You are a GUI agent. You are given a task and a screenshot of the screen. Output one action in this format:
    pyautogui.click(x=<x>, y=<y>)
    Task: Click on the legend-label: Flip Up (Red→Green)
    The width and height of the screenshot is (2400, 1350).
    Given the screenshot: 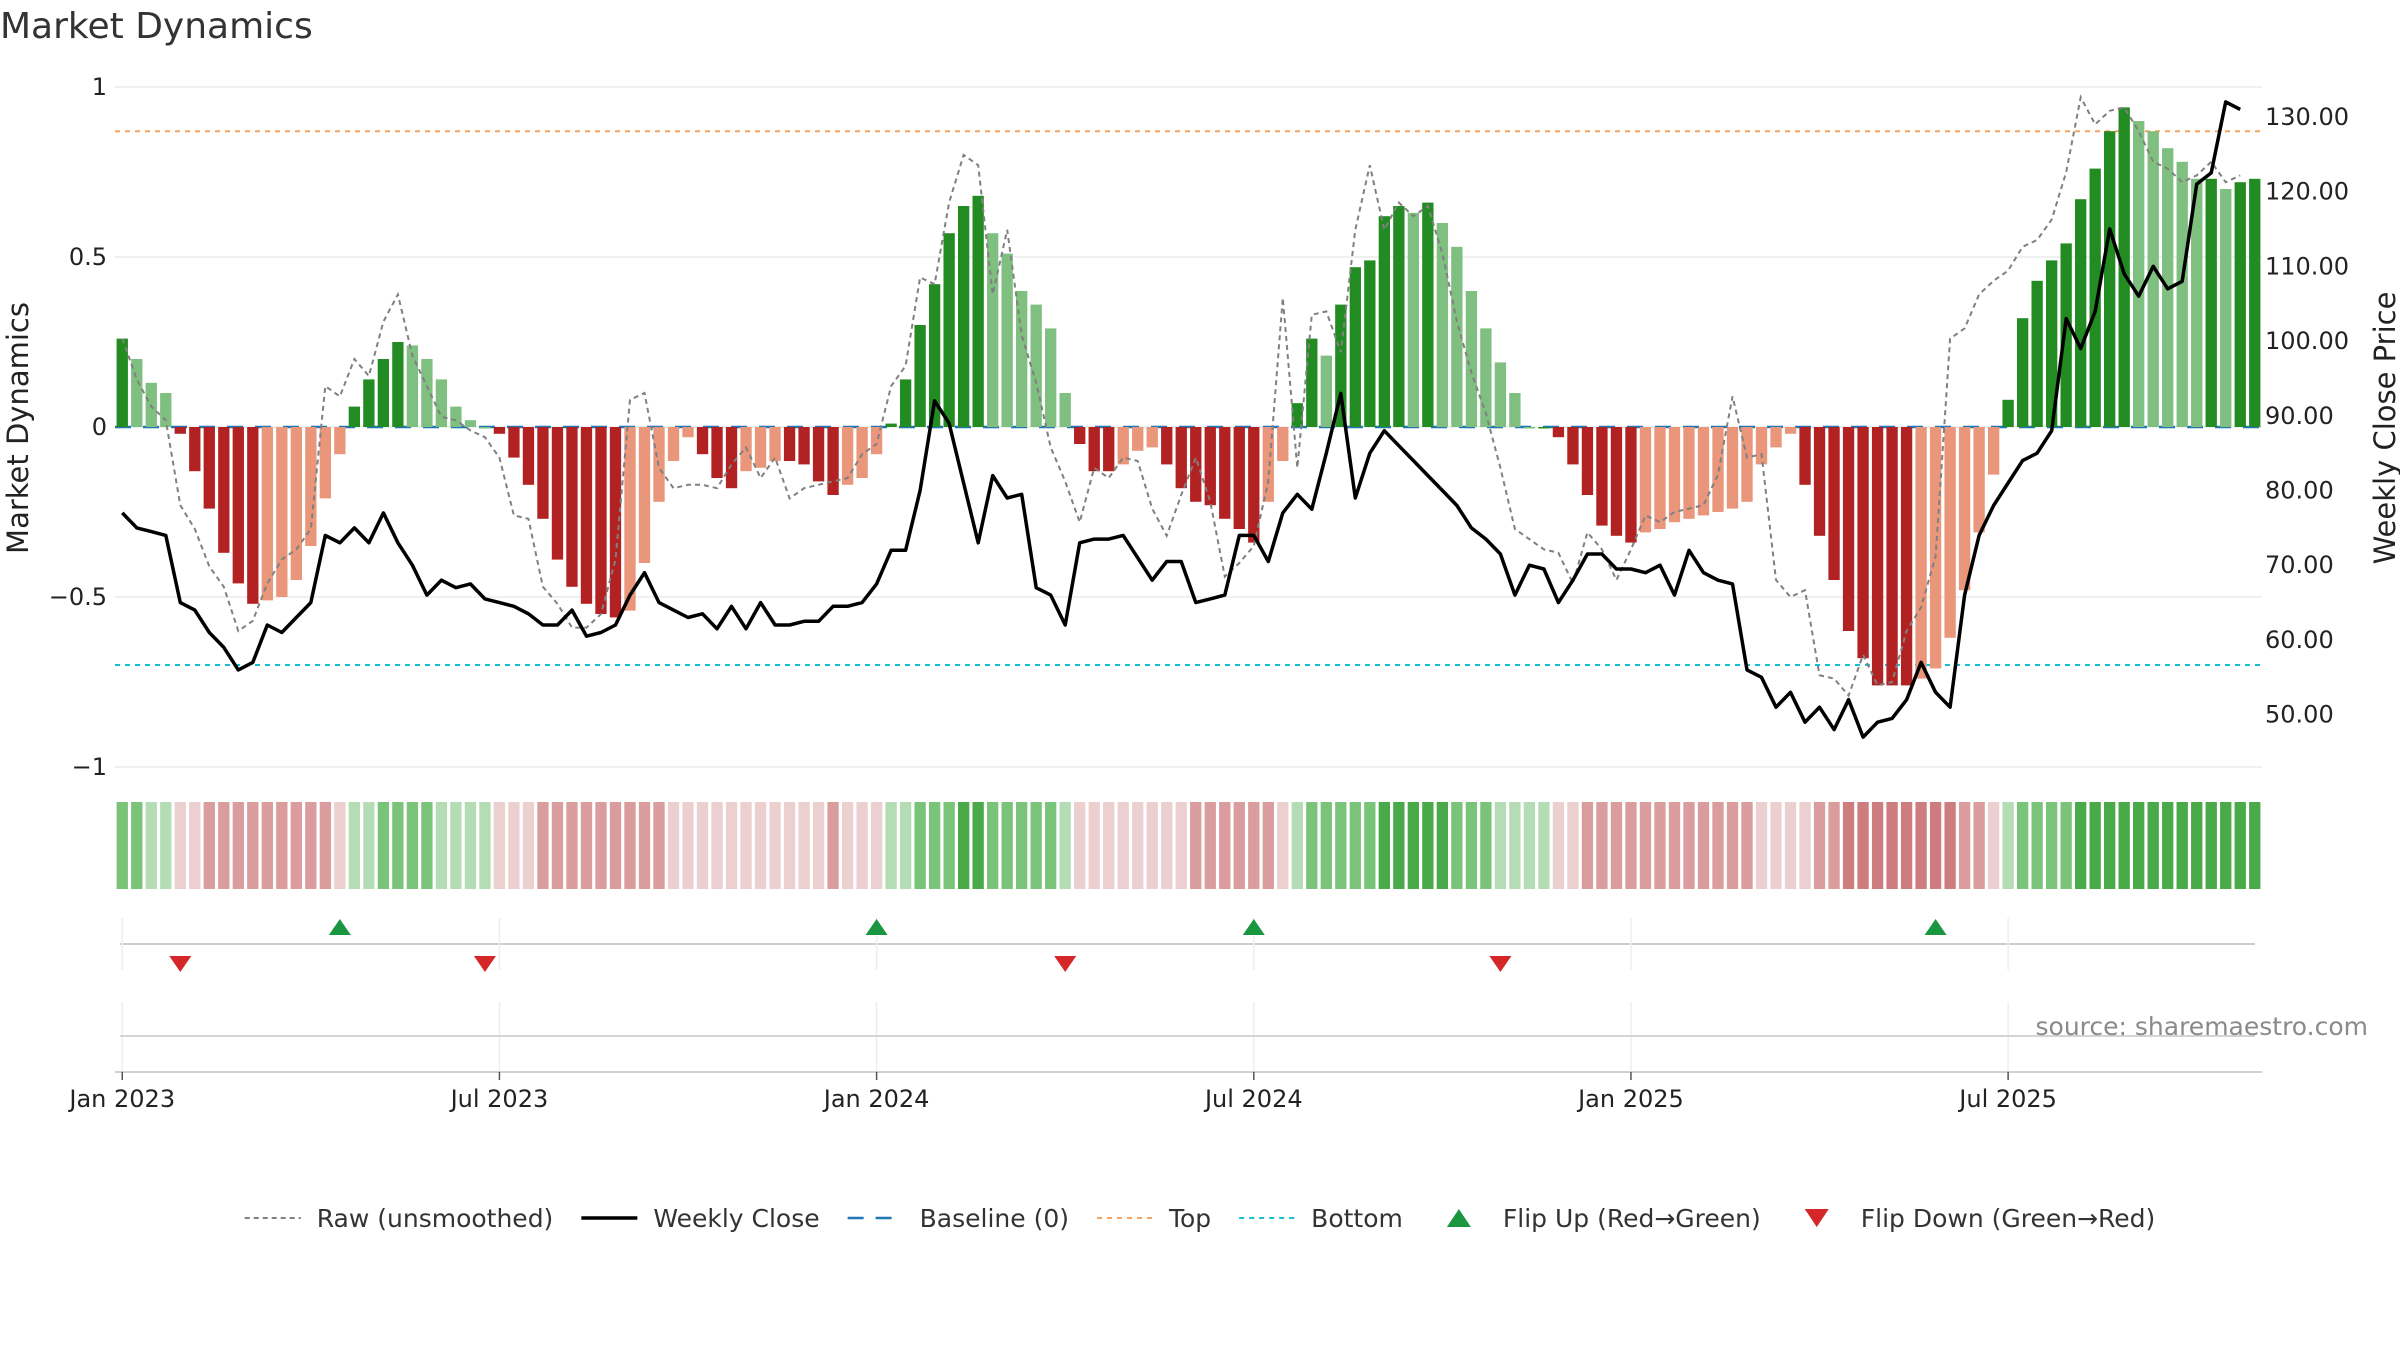 What is the action you would take?
    pyautogui.click(x=1632, y=1218)
    